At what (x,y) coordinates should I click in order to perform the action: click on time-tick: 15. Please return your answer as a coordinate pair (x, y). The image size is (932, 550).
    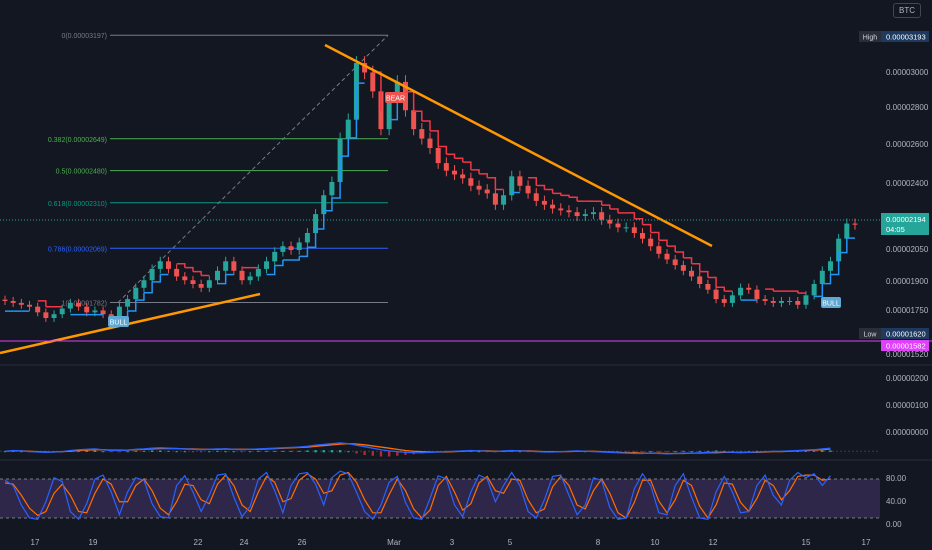
    Looking at the image, I should click on (806, 542).